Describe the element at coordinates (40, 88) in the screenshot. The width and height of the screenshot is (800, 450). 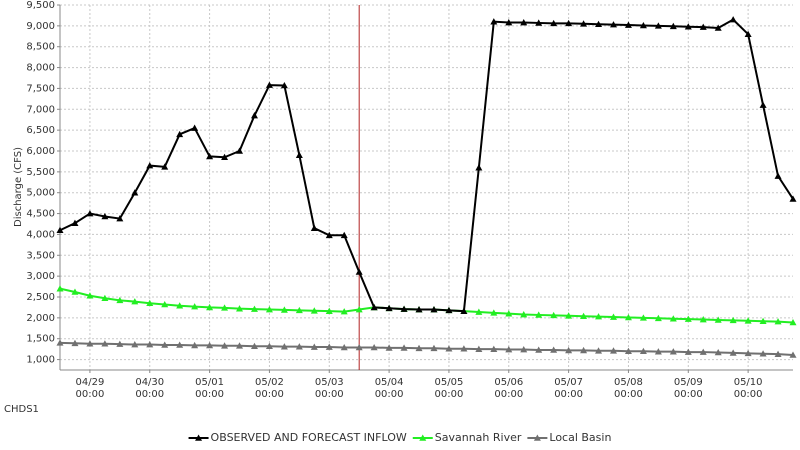
I see `y-tick-label: 7,500` at that location.